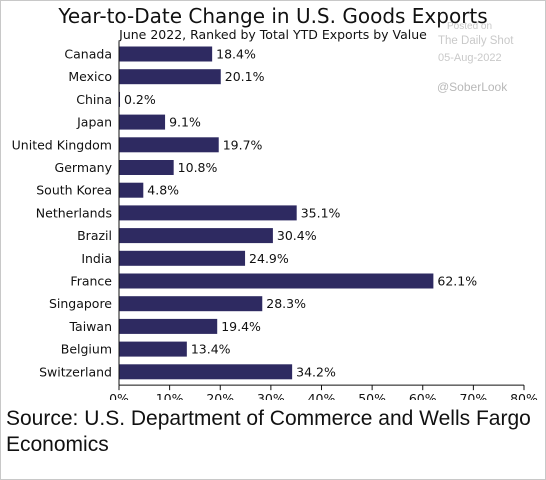 This screenshot has width=546, height=480. Describe the element at coordinates (243, 144) in the screenshot. I see `data-label: 19.7%` at that location.